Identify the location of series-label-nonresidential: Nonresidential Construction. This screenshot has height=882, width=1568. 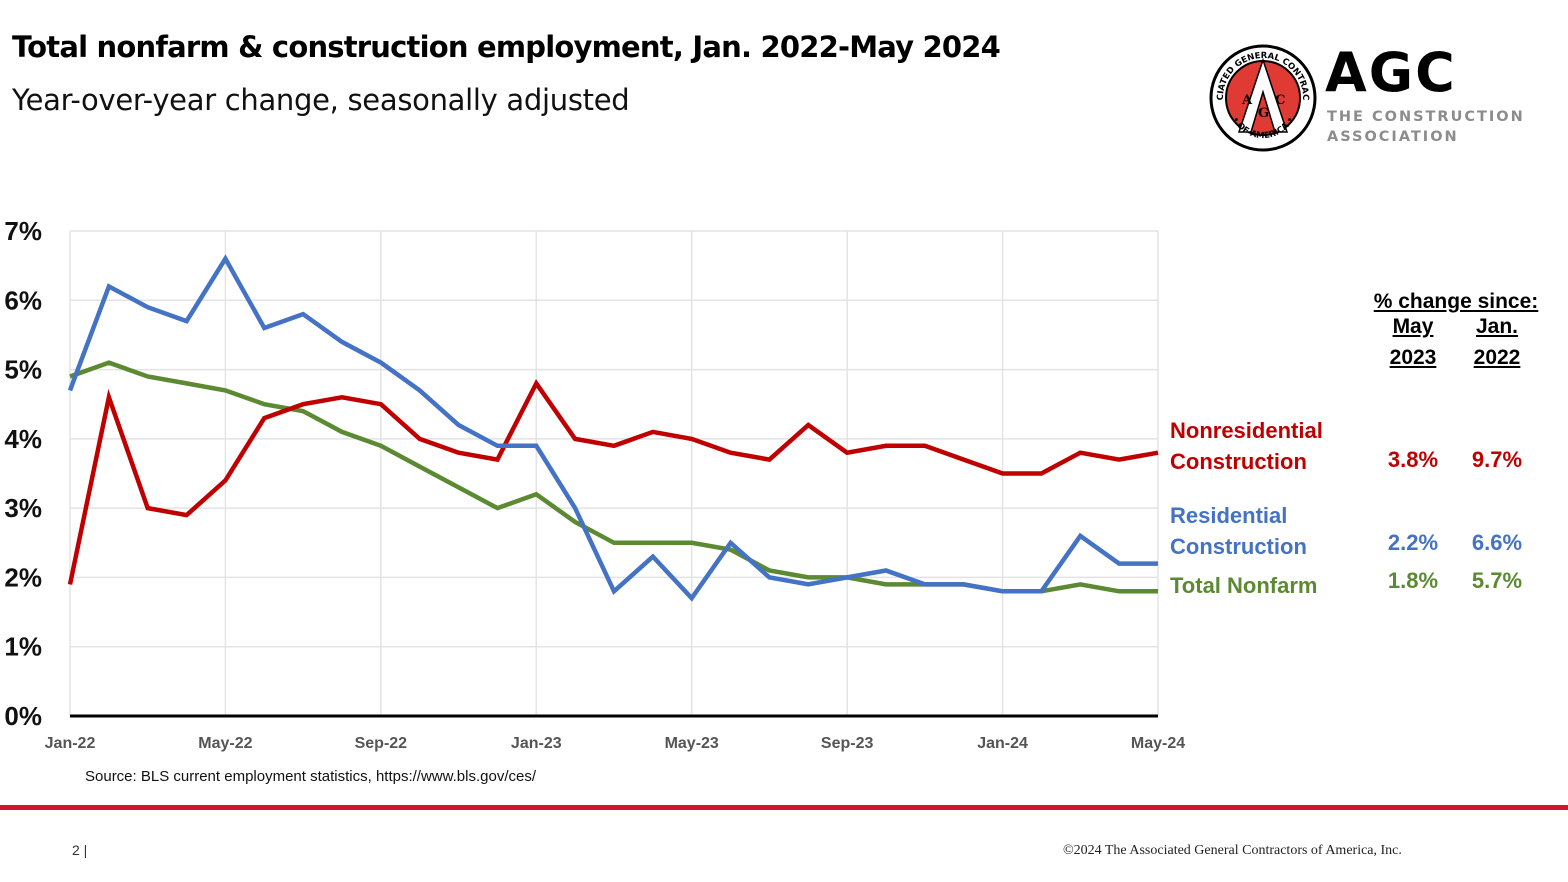
(1246, 446).